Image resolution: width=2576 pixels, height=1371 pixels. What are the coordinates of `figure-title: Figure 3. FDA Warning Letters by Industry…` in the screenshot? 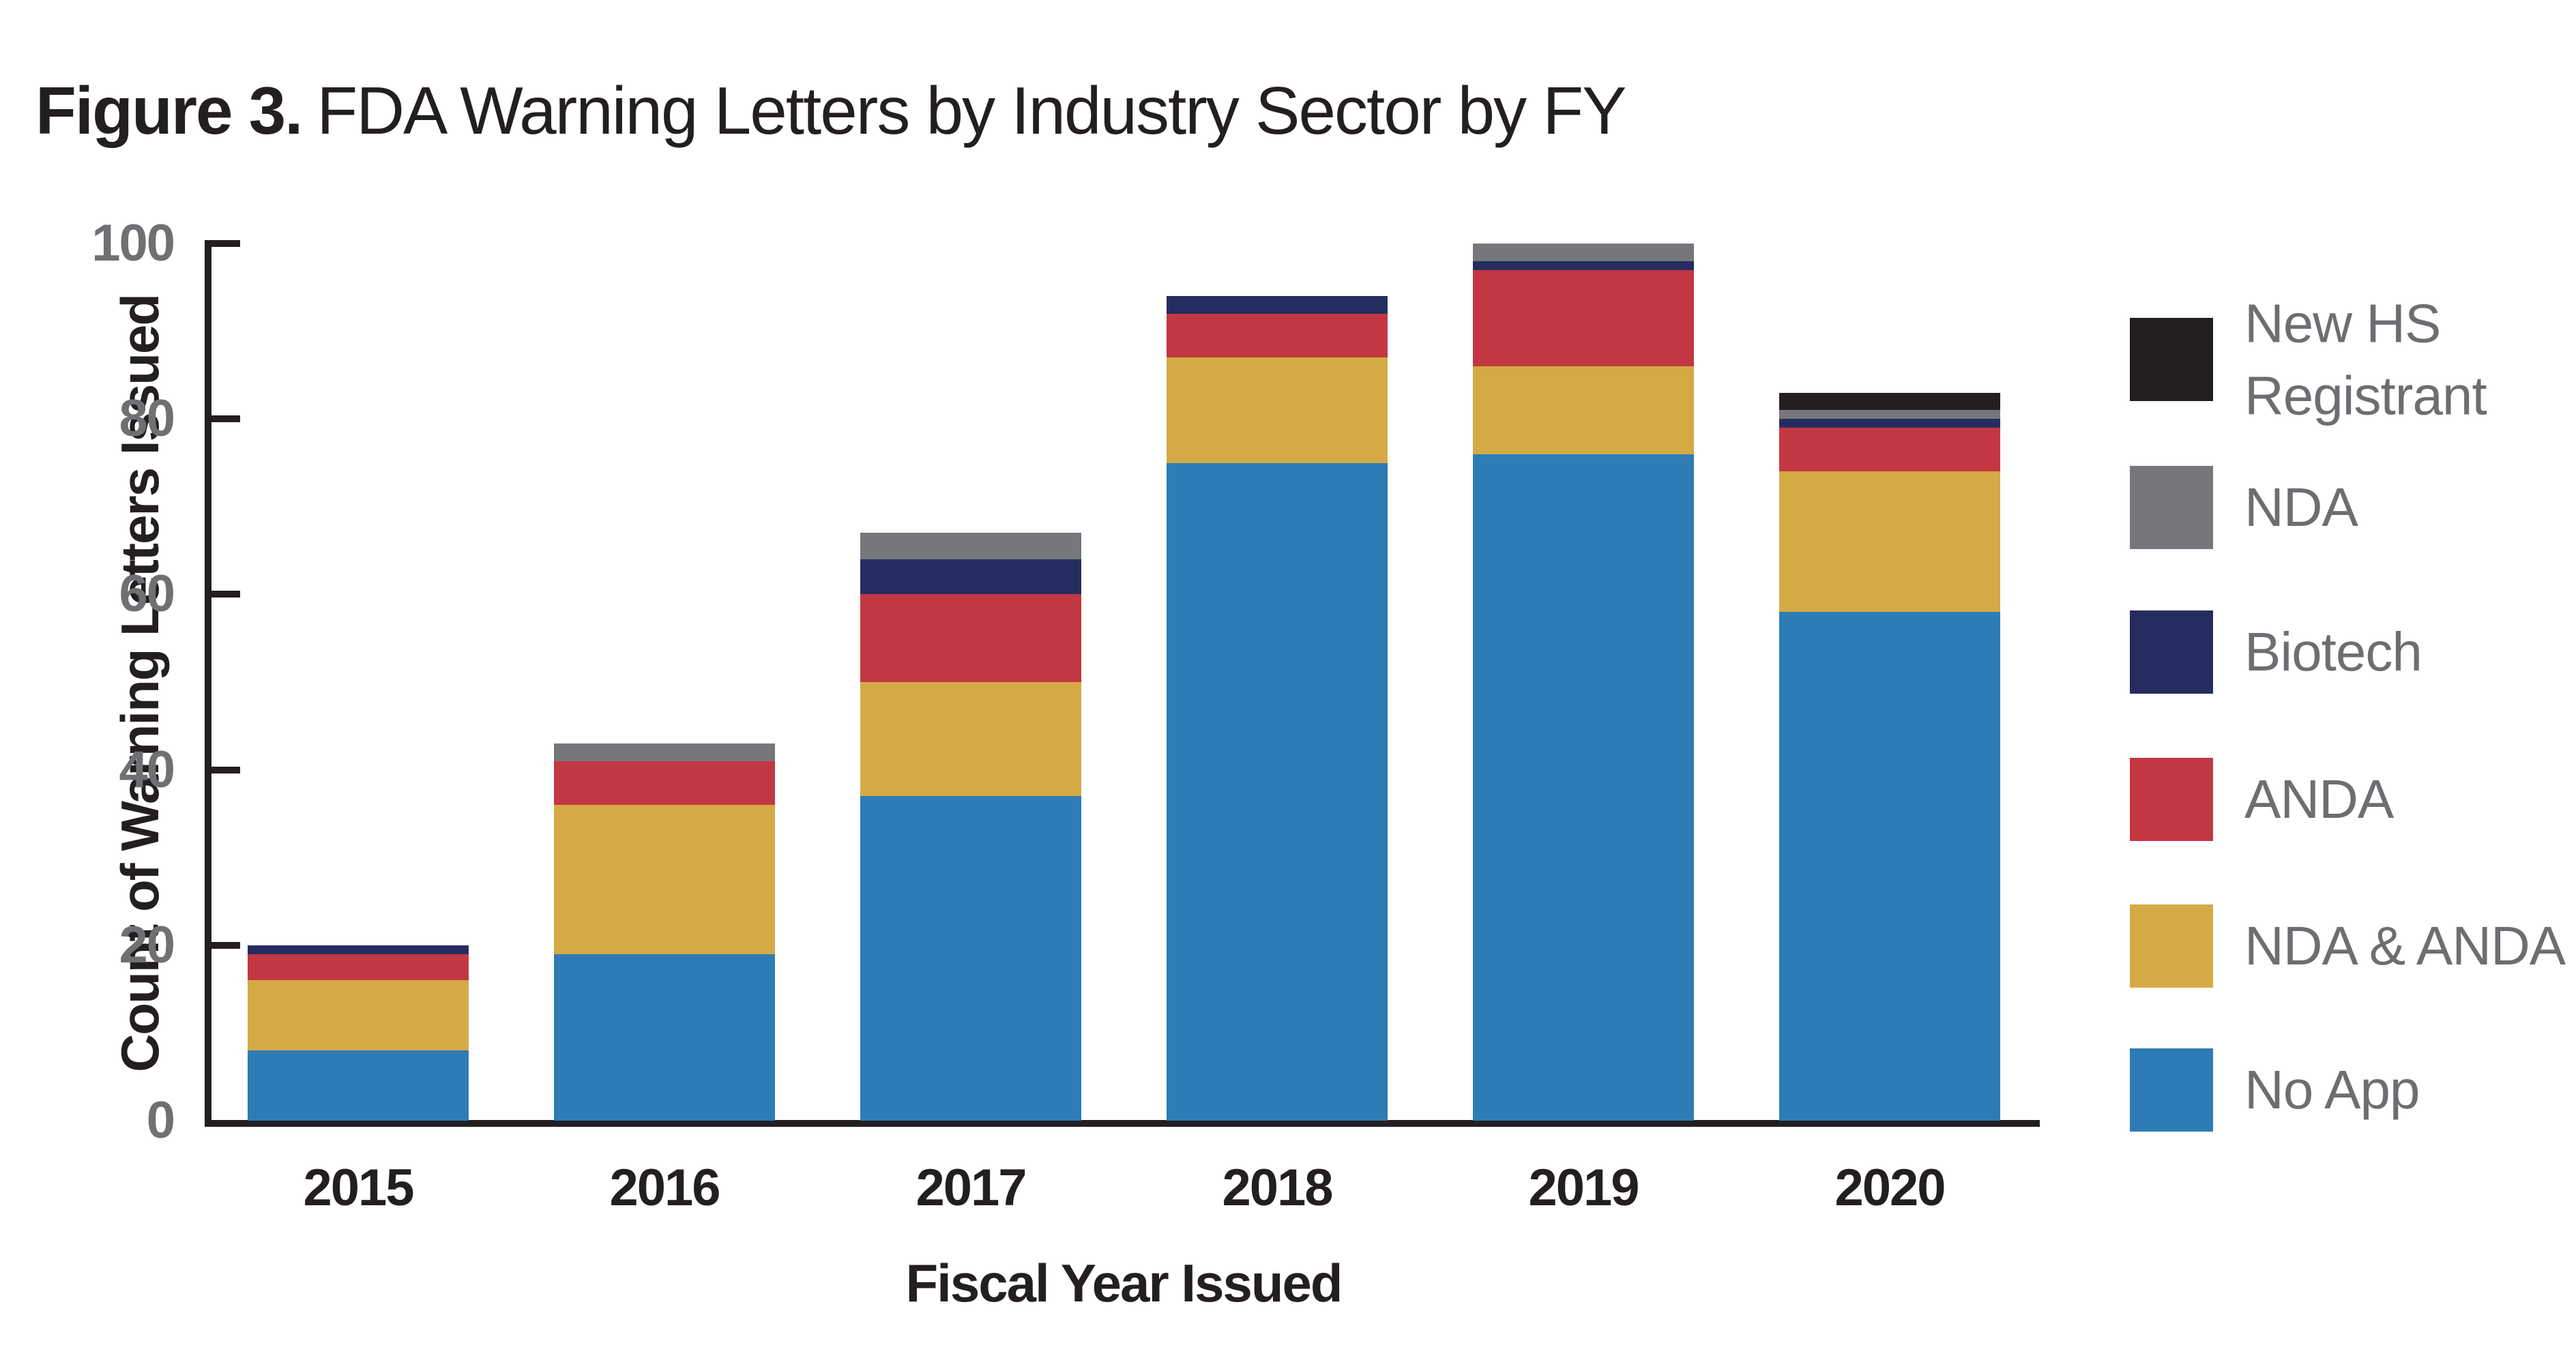 It's located at (831, 110).